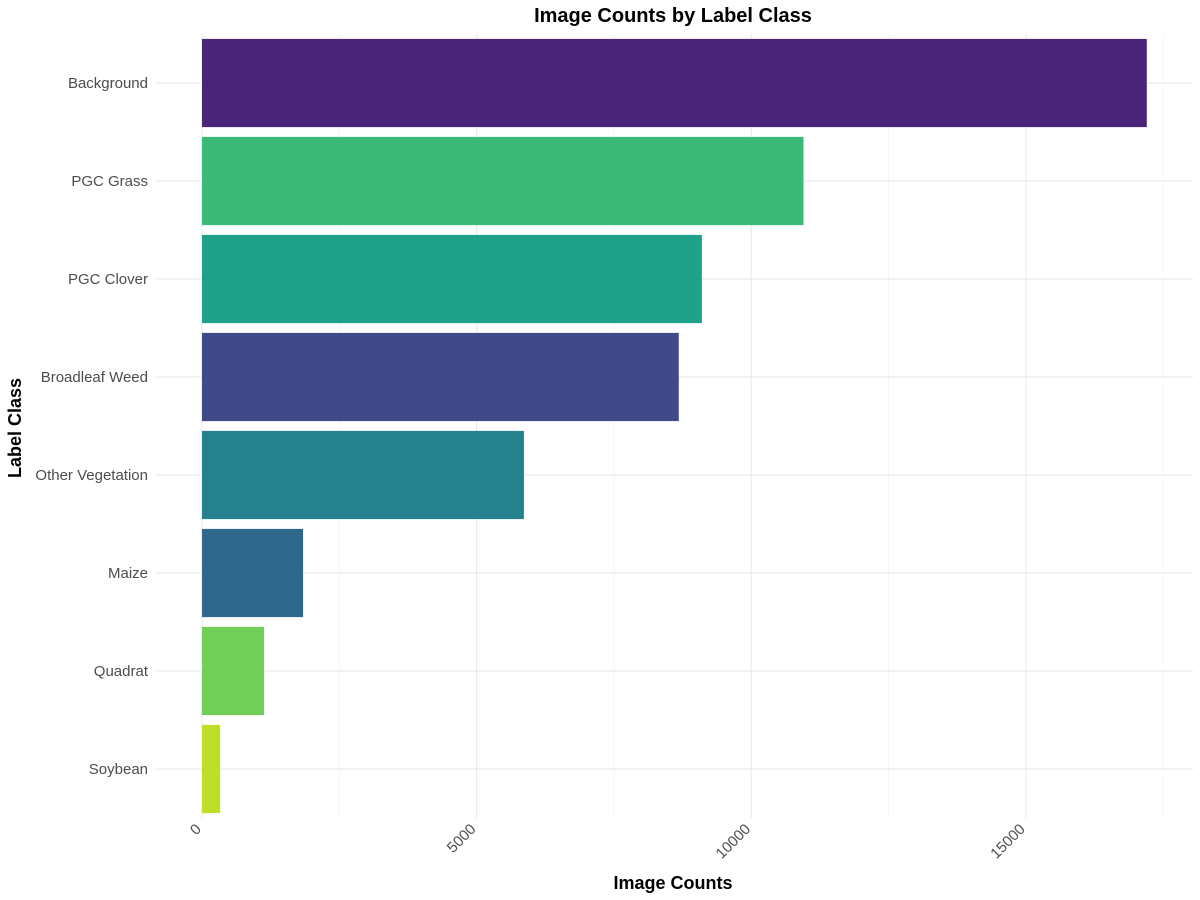  I want to click on y-tick-label: Maize, so click(128, 573).